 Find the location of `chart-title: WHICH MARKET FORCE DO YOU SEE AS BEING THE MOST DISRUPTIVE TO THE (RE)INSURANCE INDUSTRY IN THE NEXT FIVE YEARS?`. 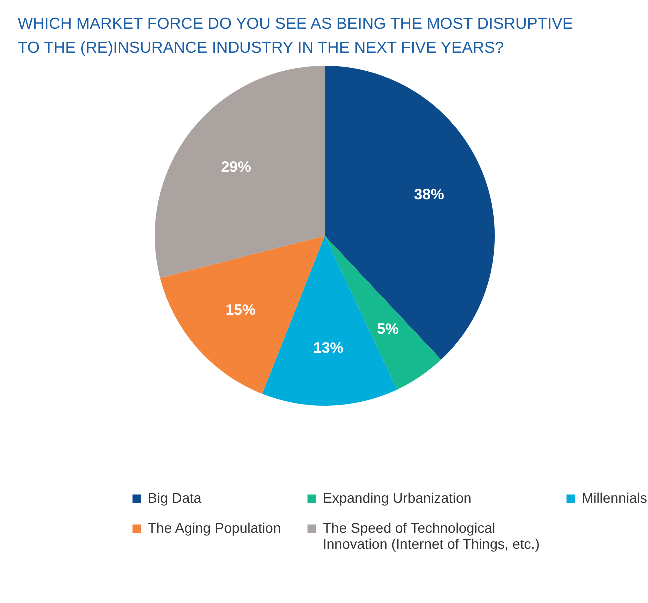

chart-title: WHICH MARKET FORCE DO YOU SEE AS BEING THE MOST DISRUPTIVE TO THE (RE)INSURANCE INDUSTRY IN THE NEXT FIVE YEARS? is located at coordinates (296, 36).